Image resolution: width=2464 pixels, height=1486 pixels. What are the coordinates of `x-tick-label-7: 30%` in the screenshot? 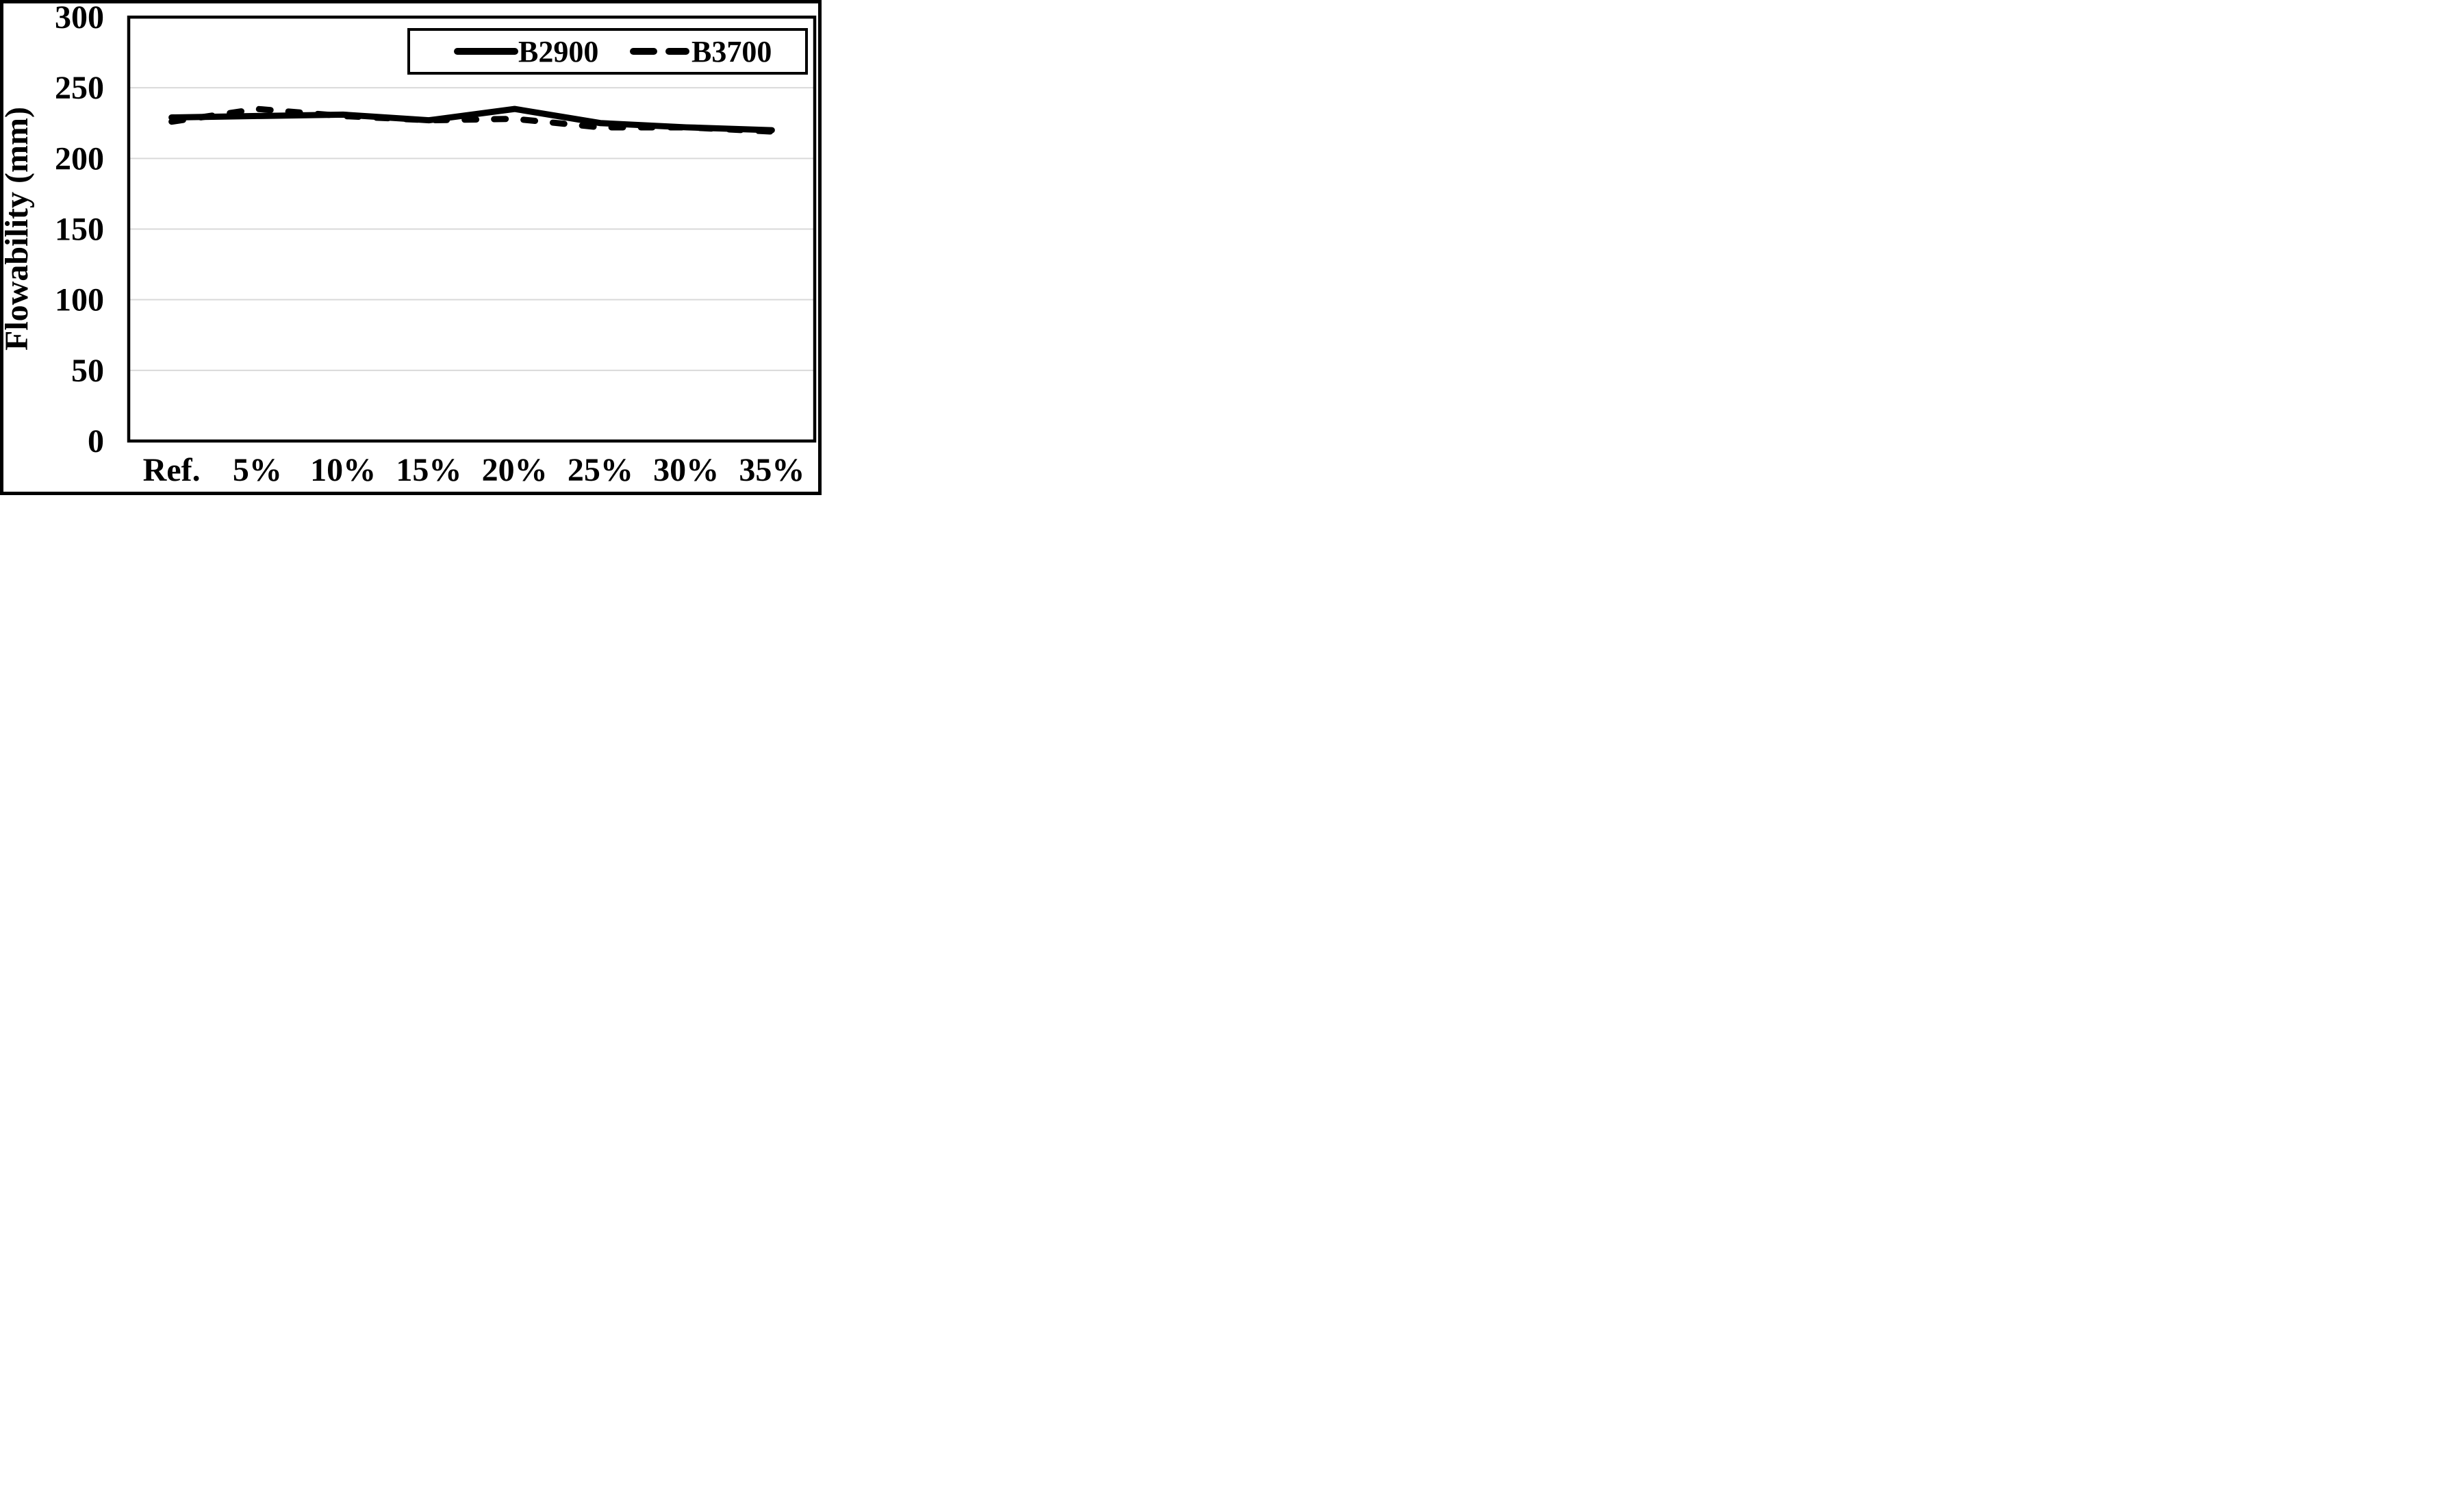 It's located at (686, 470).